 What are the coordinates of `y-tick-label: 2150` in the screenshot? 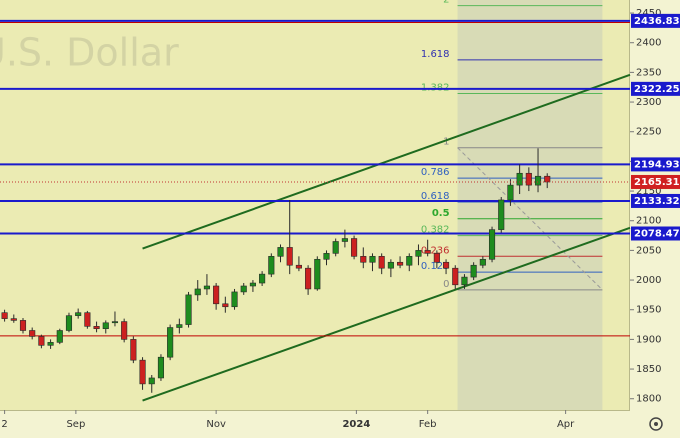 It's located at (648, 191).